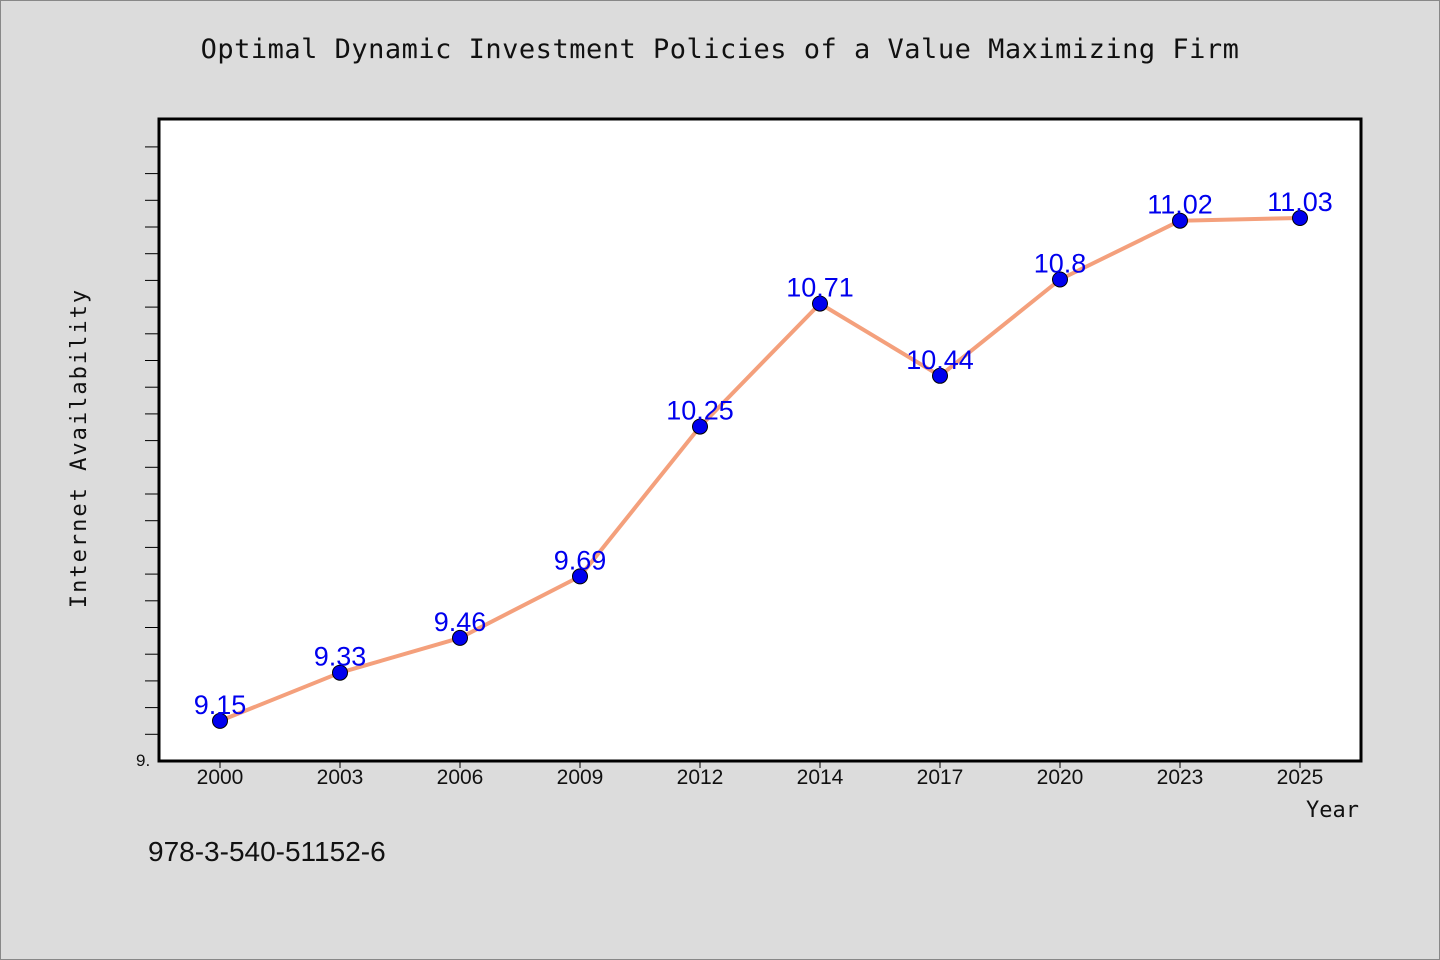 The height and width of the screenshot is (960, 1440). What do you see at coordinates (760, 775) in the screenshot?
I see `x-axis-ticks: 2000 2003 2006 2009 2012 2014 2017 2020 2023 2025` at bounding box center [760, 775].